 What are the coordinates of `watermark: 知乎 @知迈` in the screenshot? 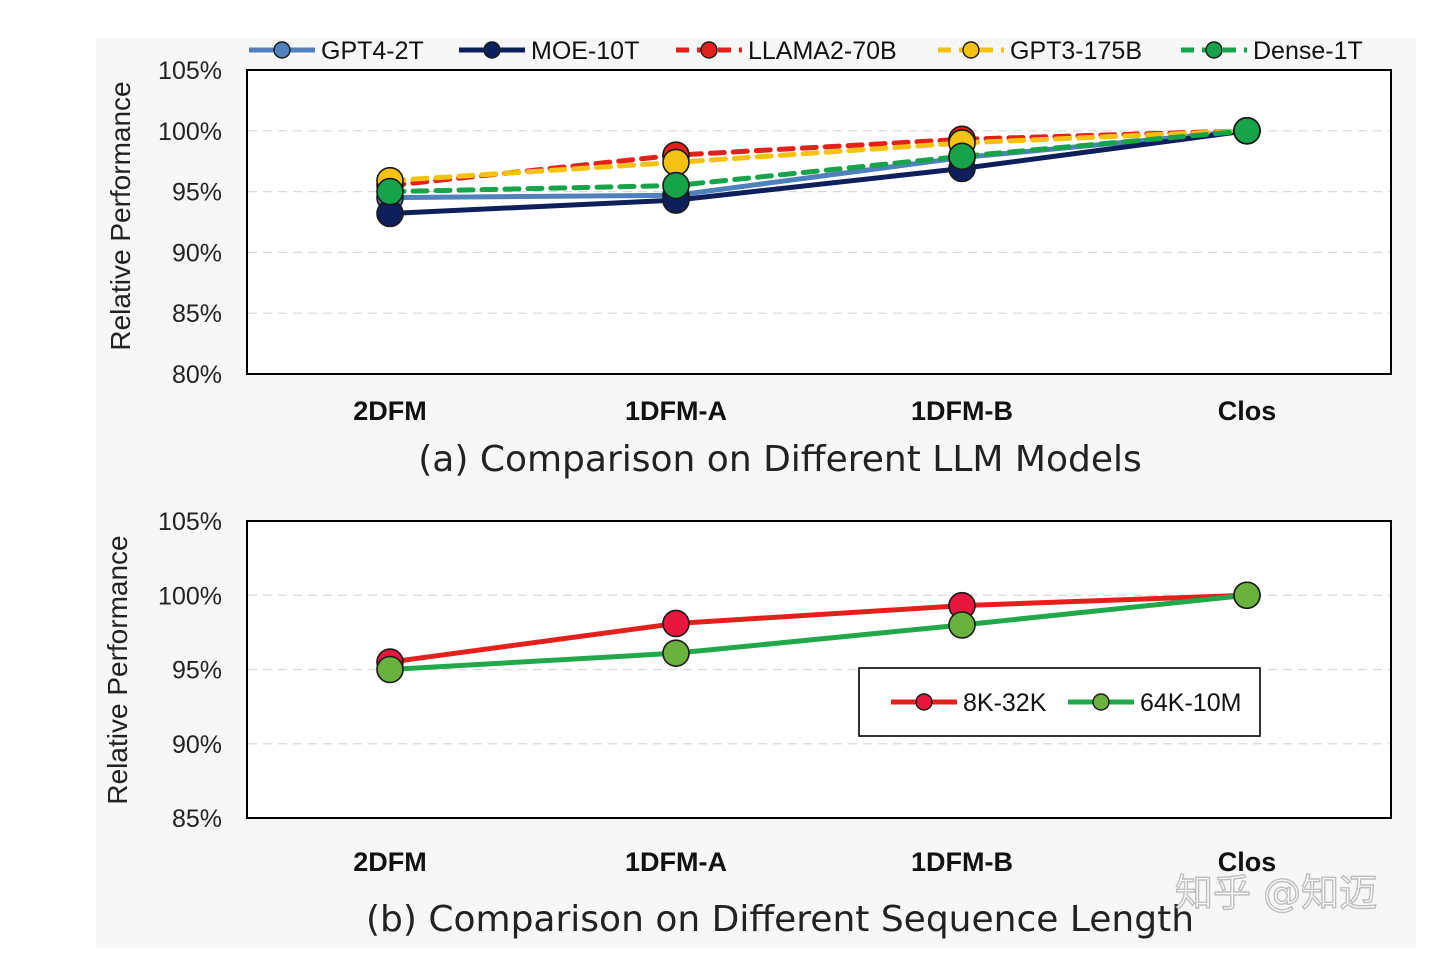 It's located at (1276, 893).